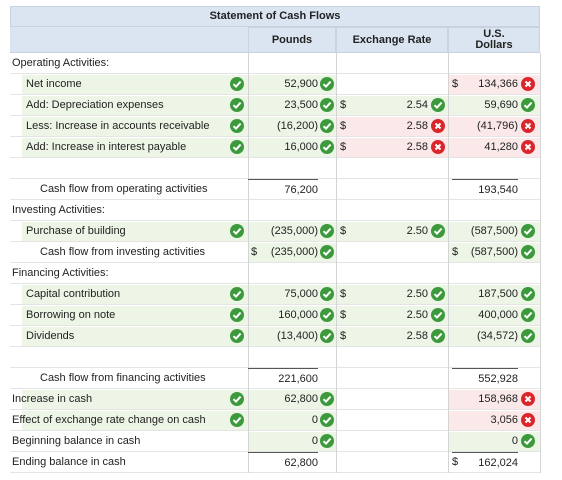  What do you see at coordinates (297, 126) in the screenshot?
I see `pounds-value: (16,200)` at bounding box center [297, 126].